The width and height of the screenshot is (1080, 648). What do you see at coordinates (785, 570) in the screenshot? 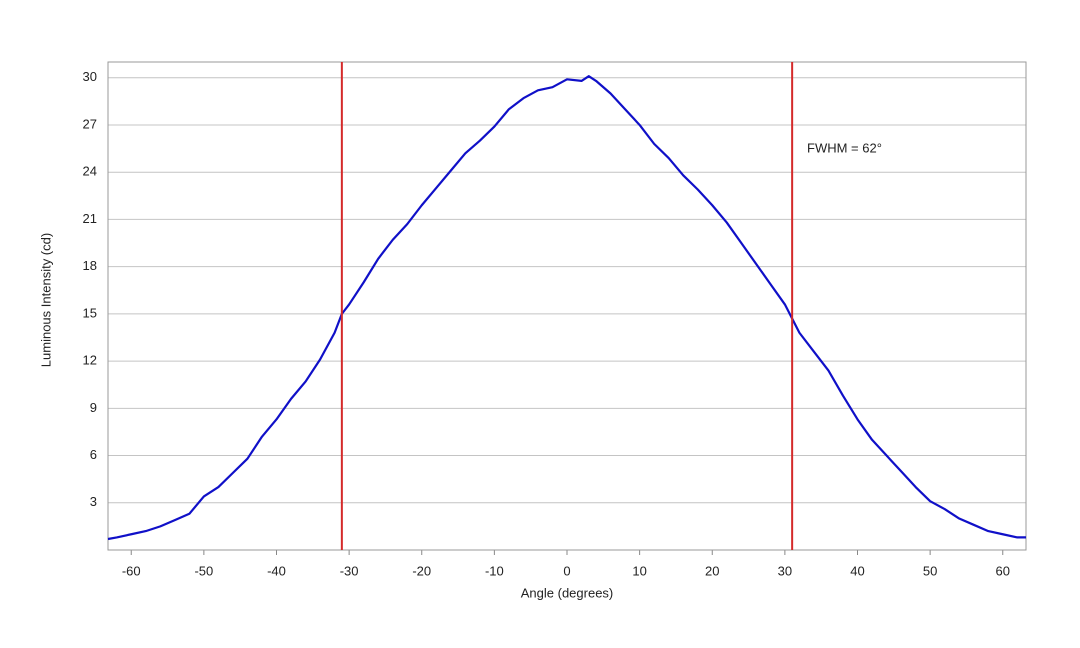
I see `x-tick-label: 30` at bounding box center [785, 570].